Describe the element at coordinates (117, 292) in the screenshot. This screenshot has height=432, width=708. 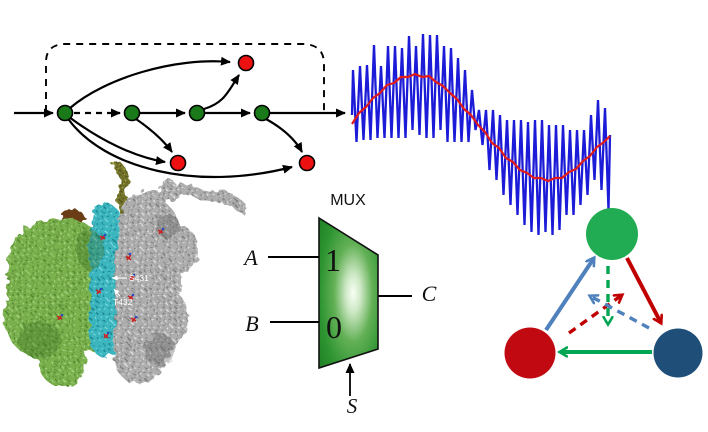
I see `t432-arrow` at that location.